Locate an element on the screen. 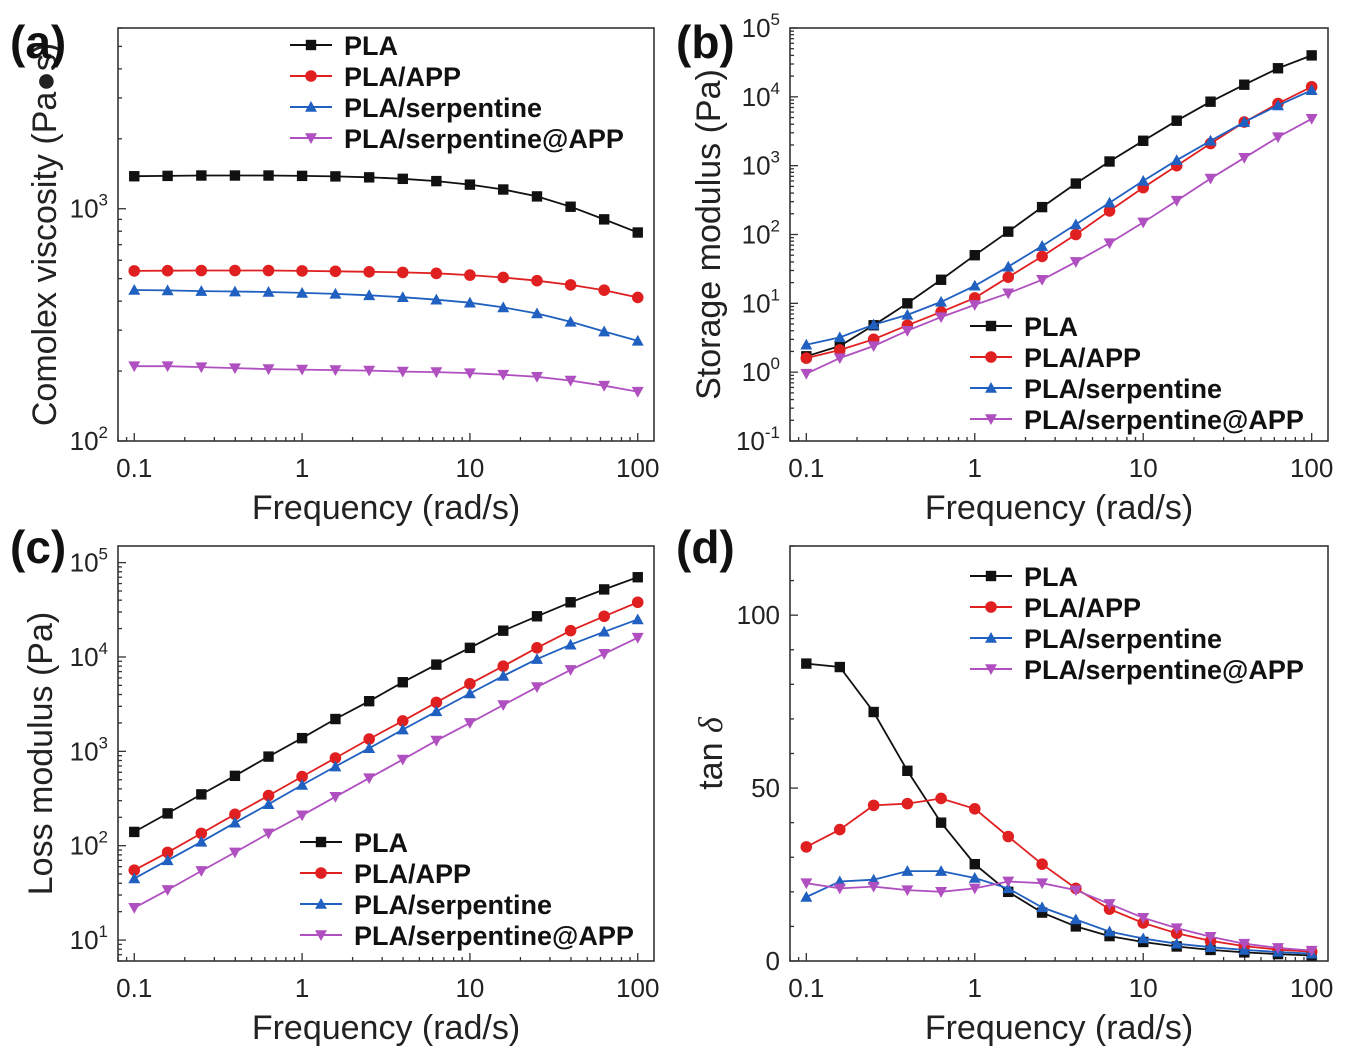  legend-marker-pla-serpentine is located at coordinates (311, 106).